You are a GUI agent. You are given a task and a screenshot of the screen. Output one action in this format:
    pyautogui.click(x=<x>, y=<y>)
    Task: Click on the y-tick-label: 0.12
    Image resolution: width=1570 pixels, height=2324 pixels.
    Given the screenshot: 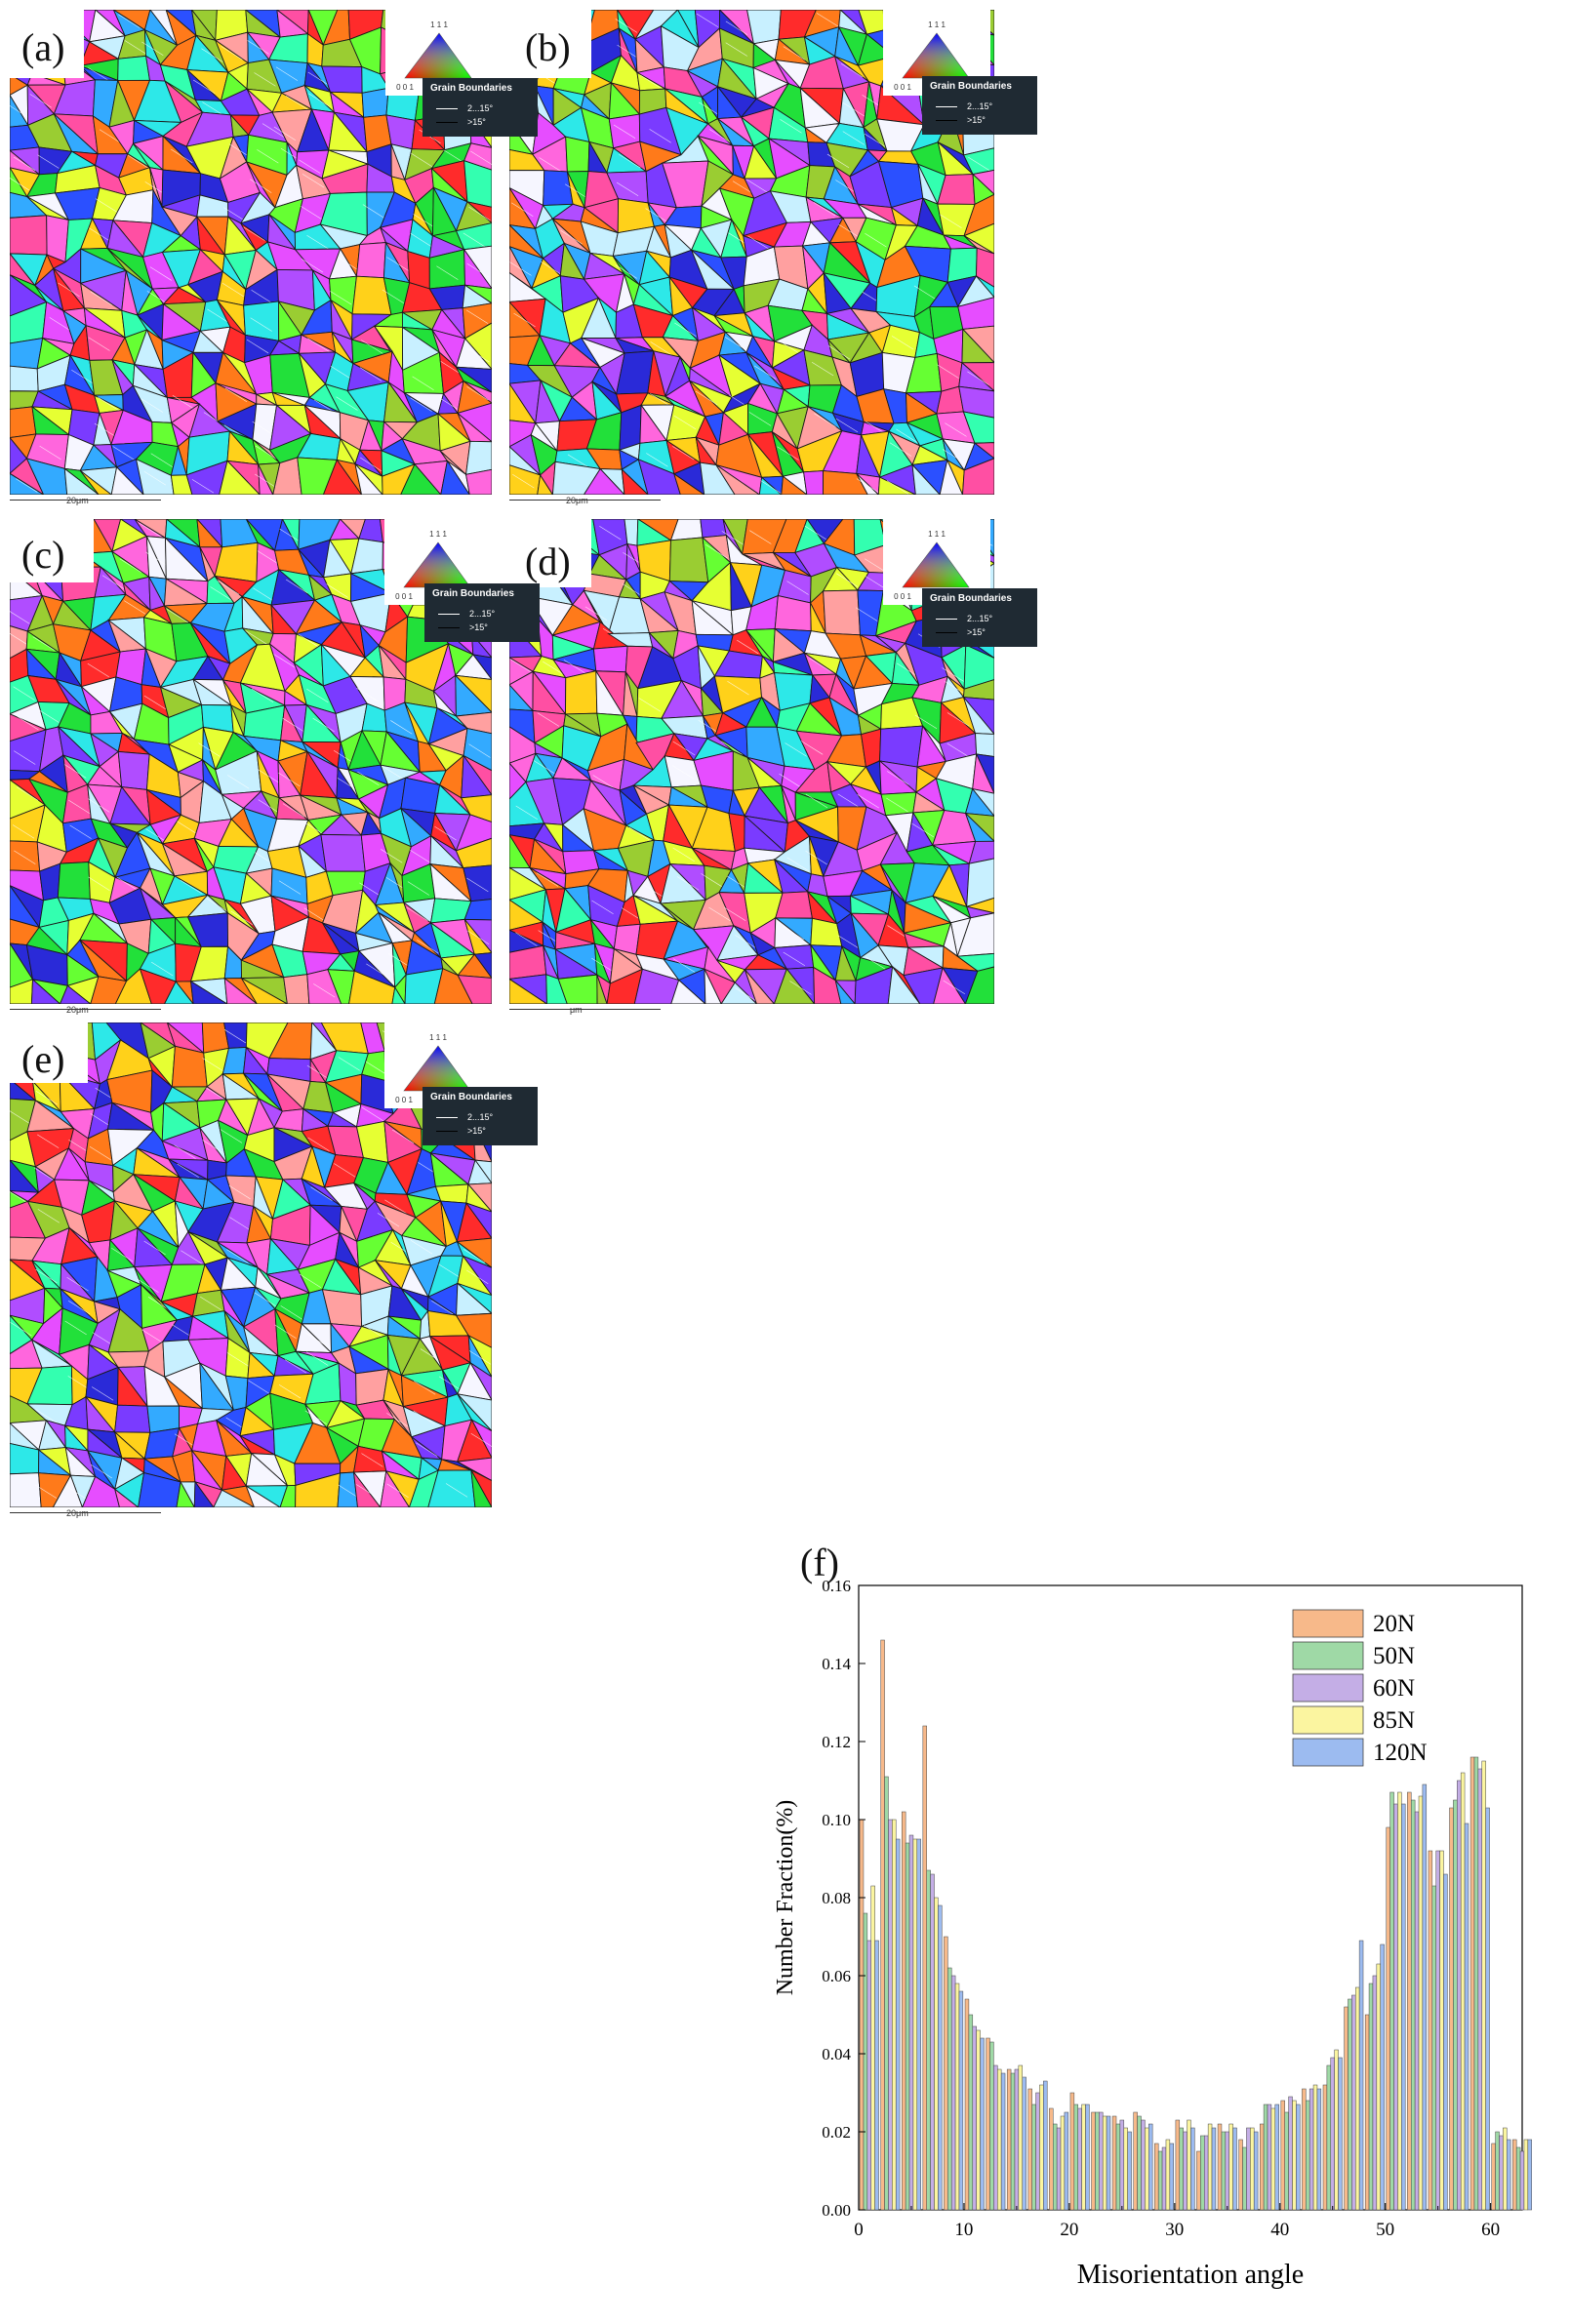 What is the action you would take?
    pyautogui.click(x=836, y=1742)
    